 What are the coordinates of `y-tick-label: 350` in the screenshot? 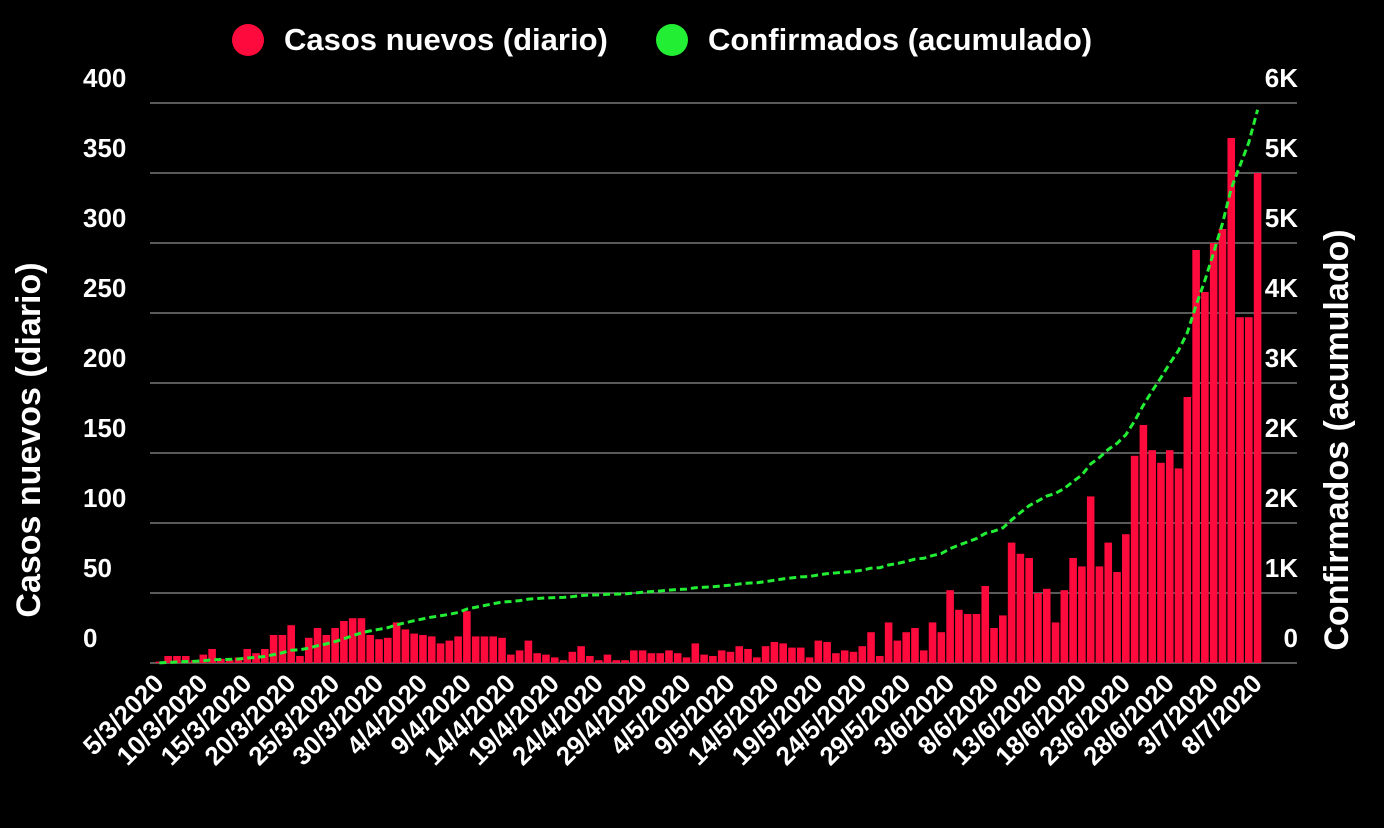 It's located at (104, 148).